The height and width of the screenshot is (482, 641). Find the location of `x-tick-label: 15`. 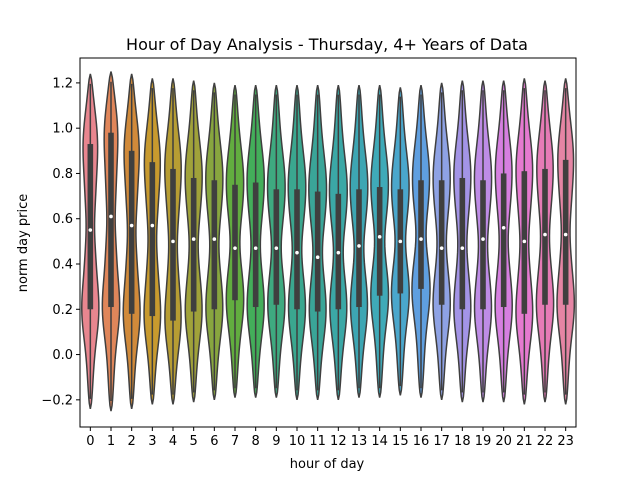

x-tick-label: 15 is located at coordinates (400, 441).